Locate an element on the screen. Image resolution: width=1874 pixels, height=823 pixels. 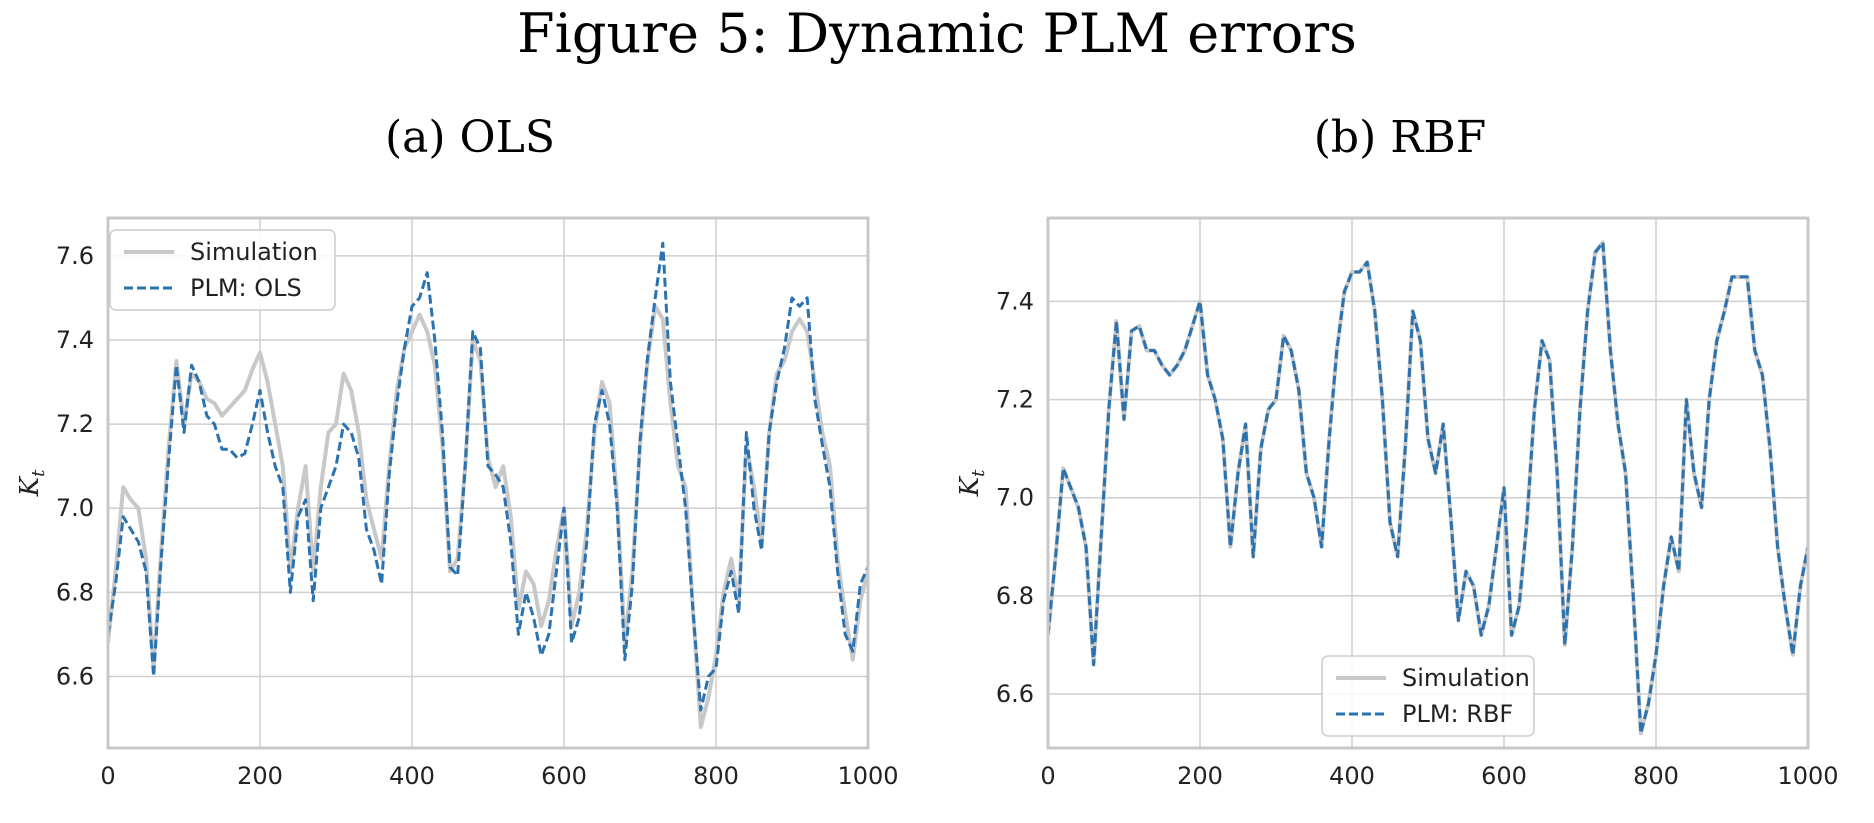
subplot-title-ols: (a) OLS is located at coordinates (470, 137).